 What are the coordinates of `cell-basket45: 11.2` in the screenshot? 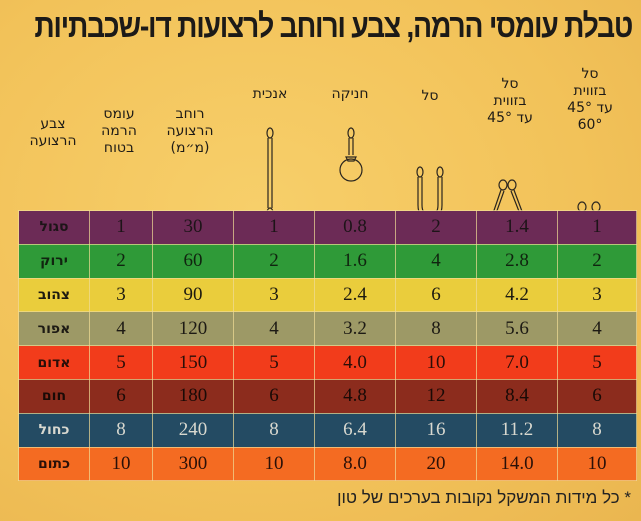 It's located at (517, 430).